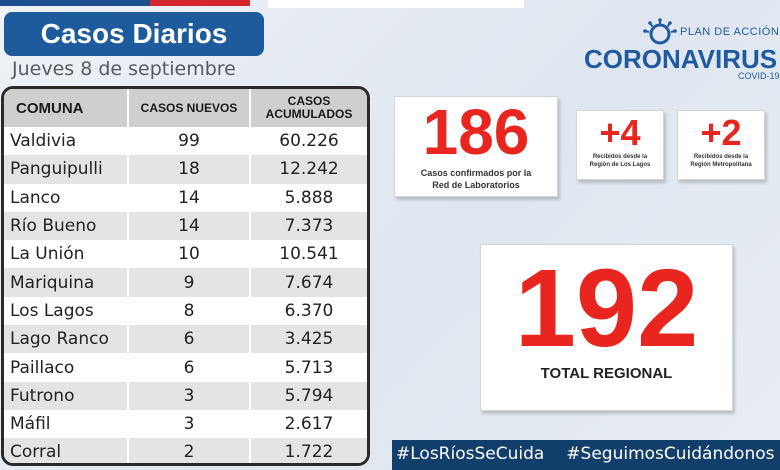 This screenshot has width=780, height=470. I want to click on cell-casos-acumulados: 60.226, so click(308, 141).